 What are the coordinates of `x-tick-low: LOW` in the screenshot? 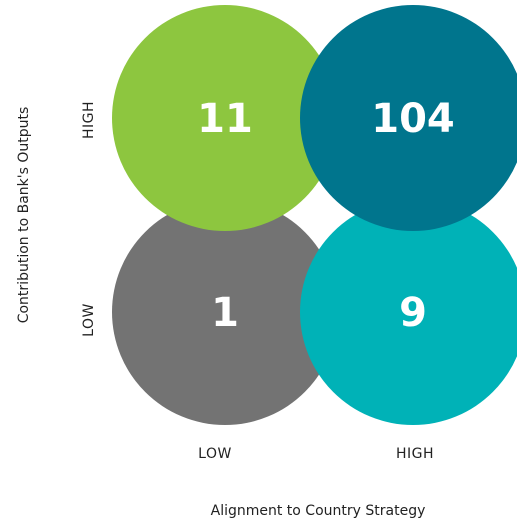 It's located at (215, 454).